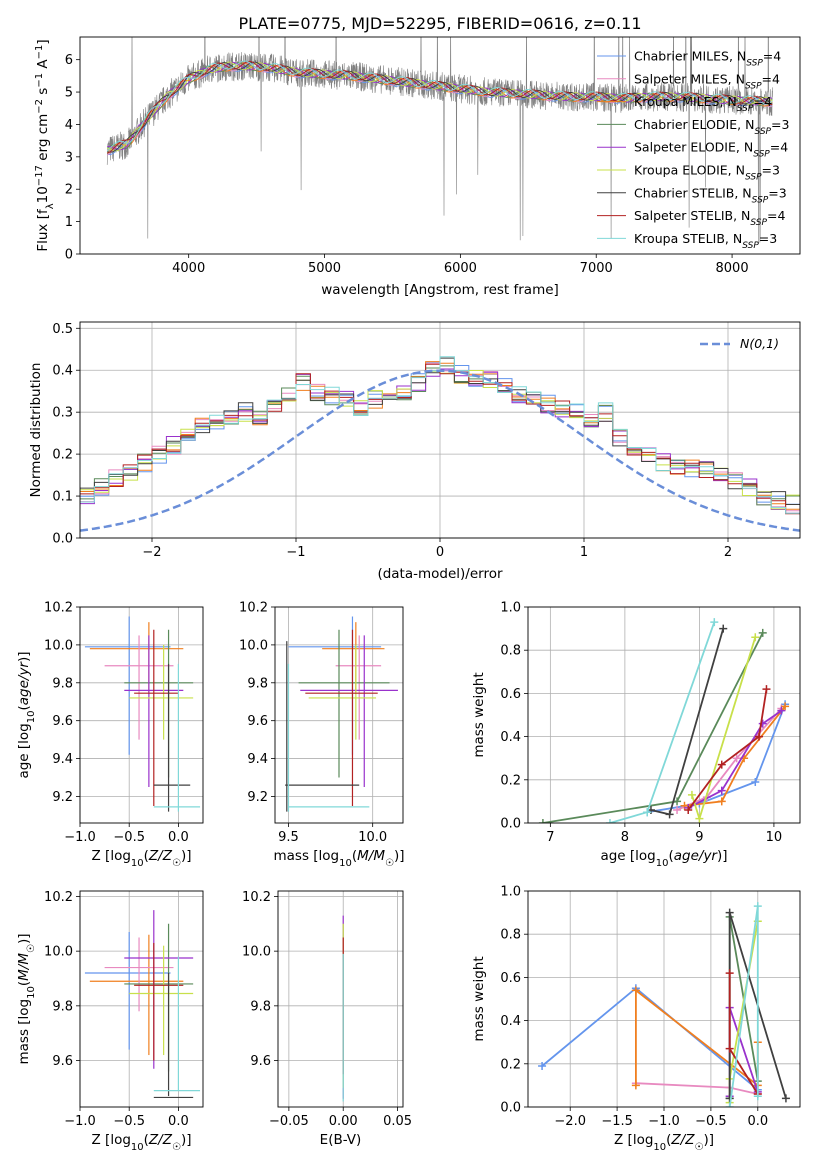 Image resolution: width=819 pixels, height=1170 pixels. What do you see at coordinates (324, 268) in the screenshot?
I see `x-tick-label: 5000` at bounding box center [324, 268].